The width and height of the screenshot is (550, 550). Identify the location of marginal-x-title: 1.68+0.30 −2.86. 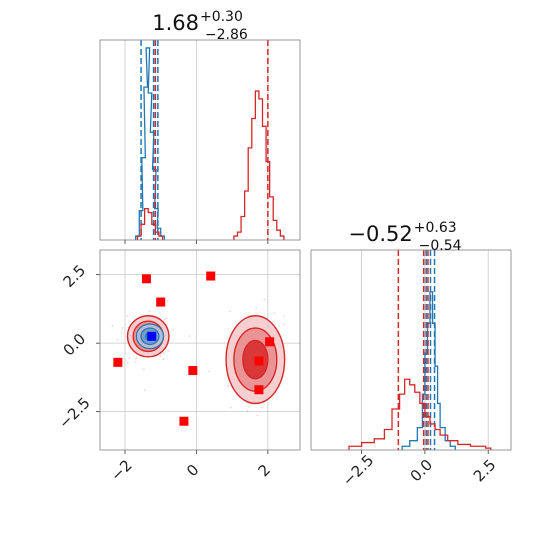
(200, 26).